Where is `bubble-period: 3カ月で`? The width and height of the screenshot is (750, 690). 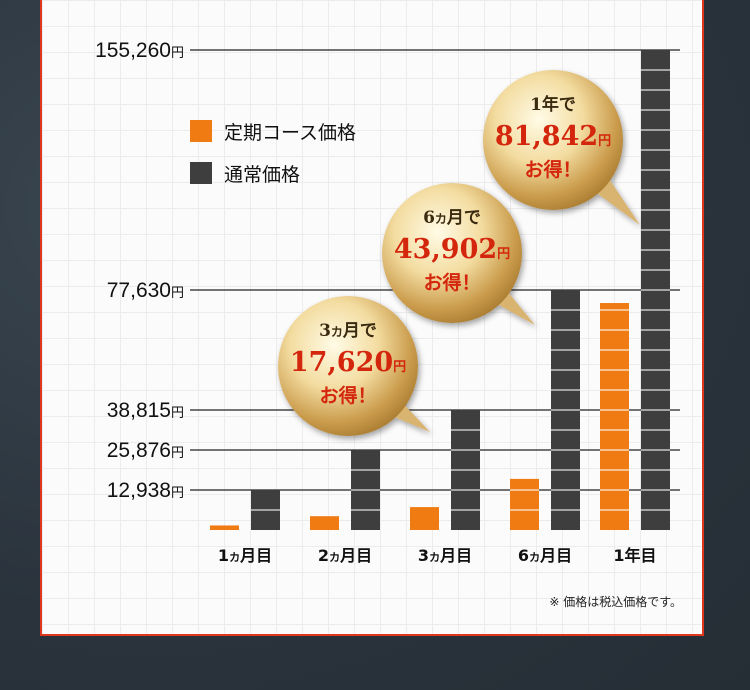 bubble-period: 3カ月で is located at coordinates (348, 331).